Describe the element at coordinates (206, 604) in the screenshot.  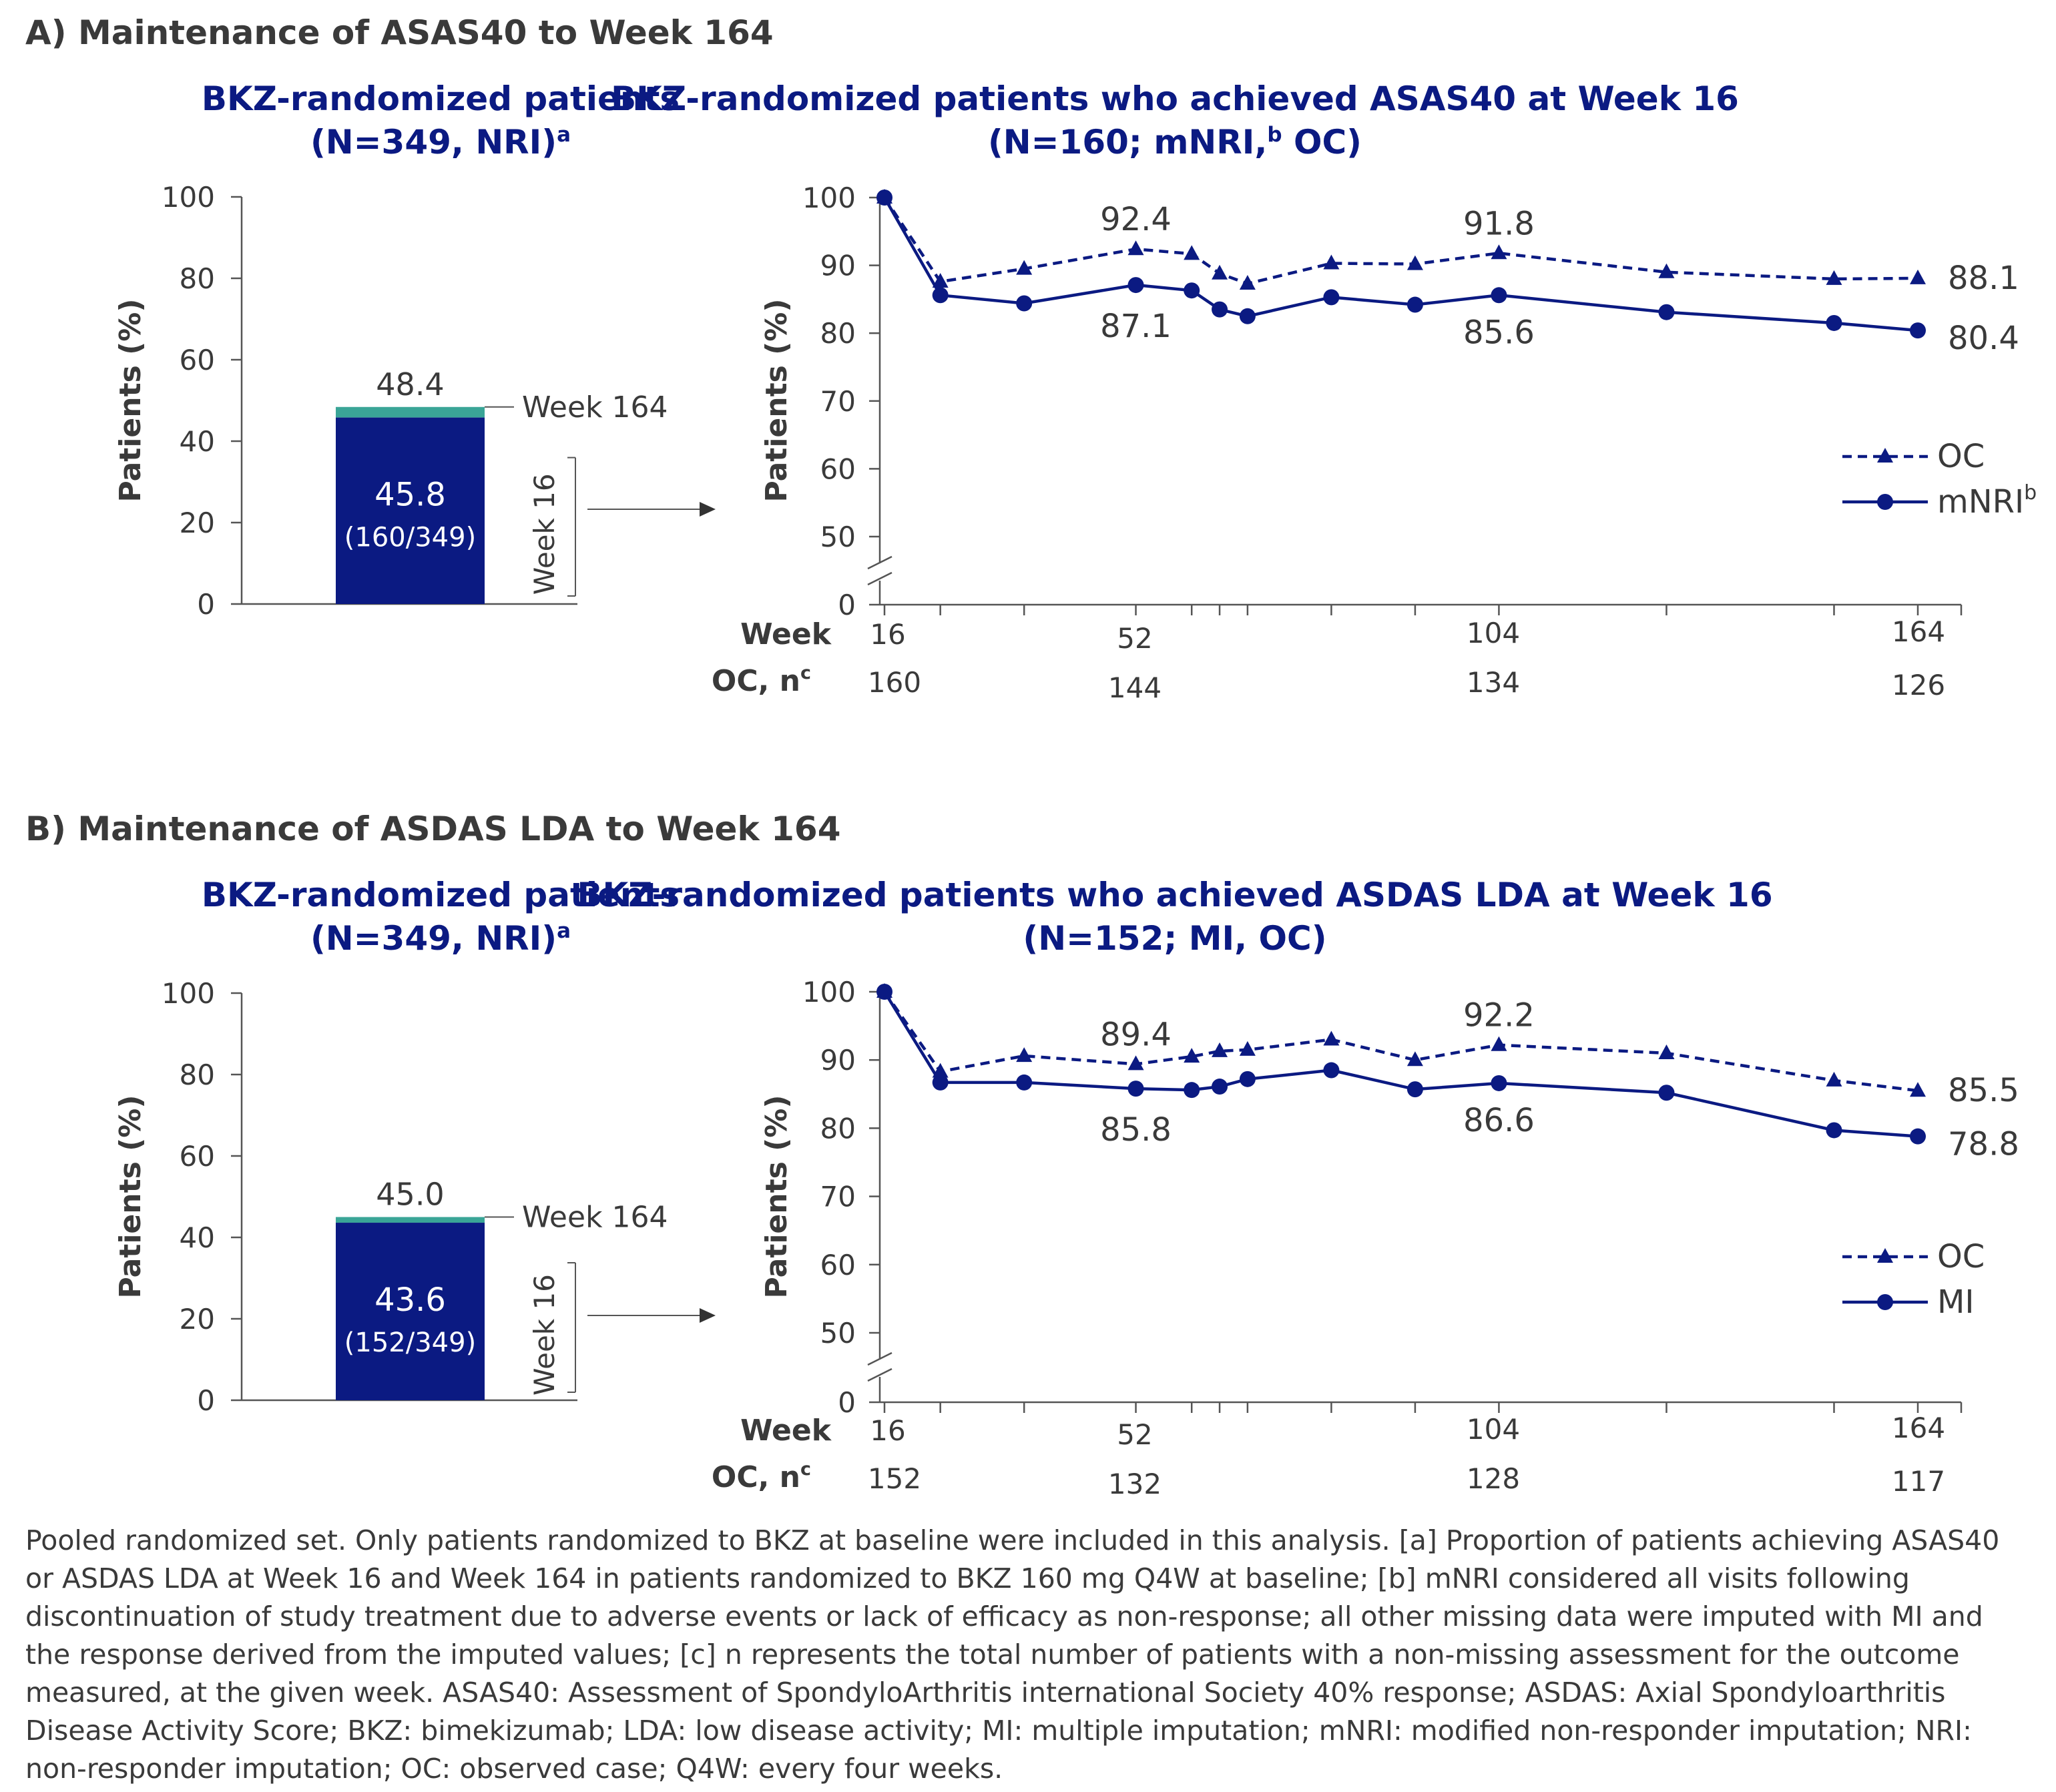
I see `bar-y-tick-label-a: 0` at that location.